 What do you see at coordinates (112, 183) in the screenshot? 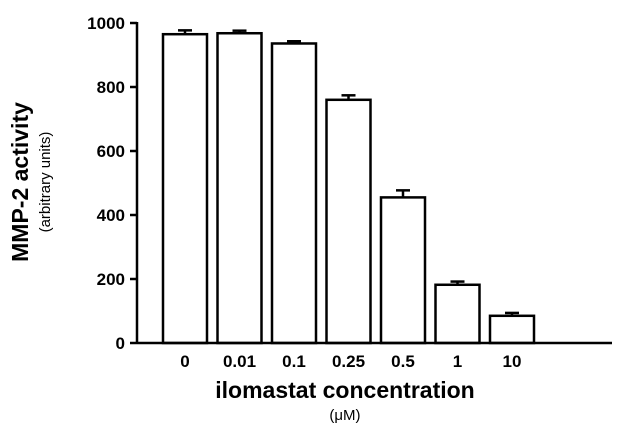
I see `y-axis-ticks: 0 200 400 600 800 1000` at bounding box center [112, 183].